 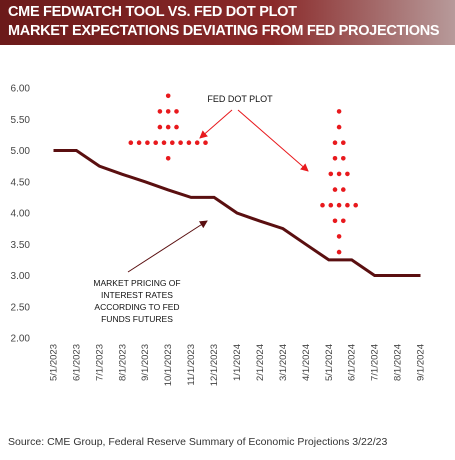 What do you see at coordinates (352, 362) in the screenshot?
I see `x-tick-label: 6/1/2024` at bounding box center [352, 362].